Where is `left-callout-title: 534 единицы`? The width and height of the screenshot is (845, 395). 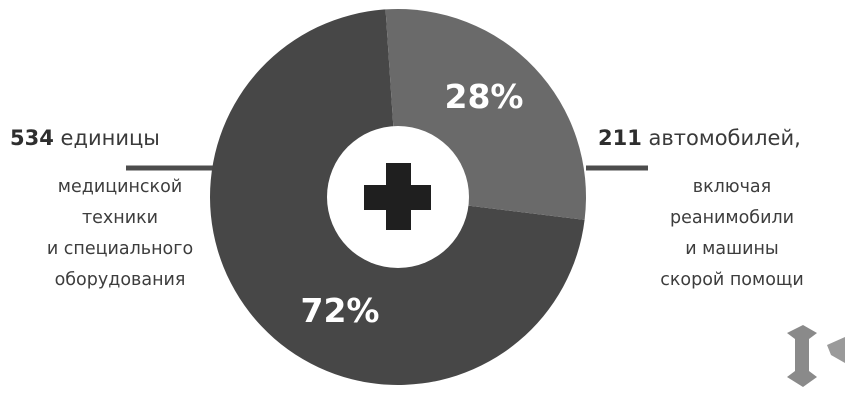
left-callout-title: 534 единицы is located at coordinates (85, 138).